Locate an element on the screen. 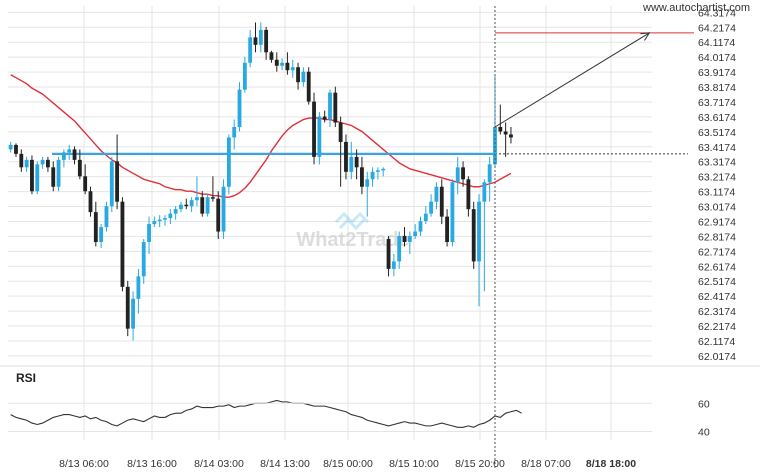  watermark-text: What2Trade is located at coordinates (352, 240).